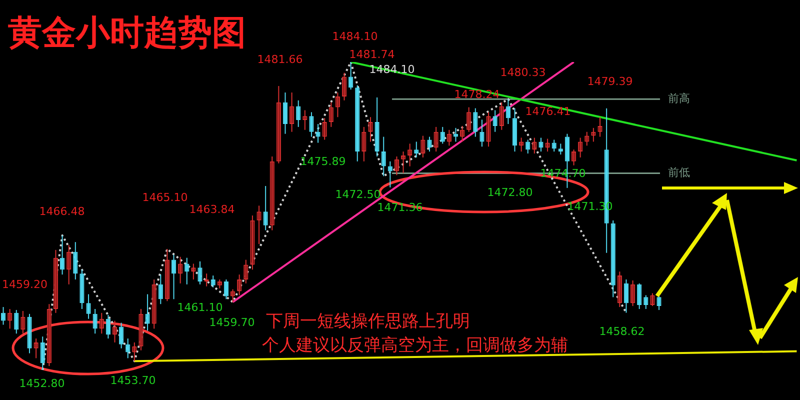 The image size is (800, 400). Describe the element at coordinates (610, 81) in the screenshot. I see `annotation: 1479.39` at that location.